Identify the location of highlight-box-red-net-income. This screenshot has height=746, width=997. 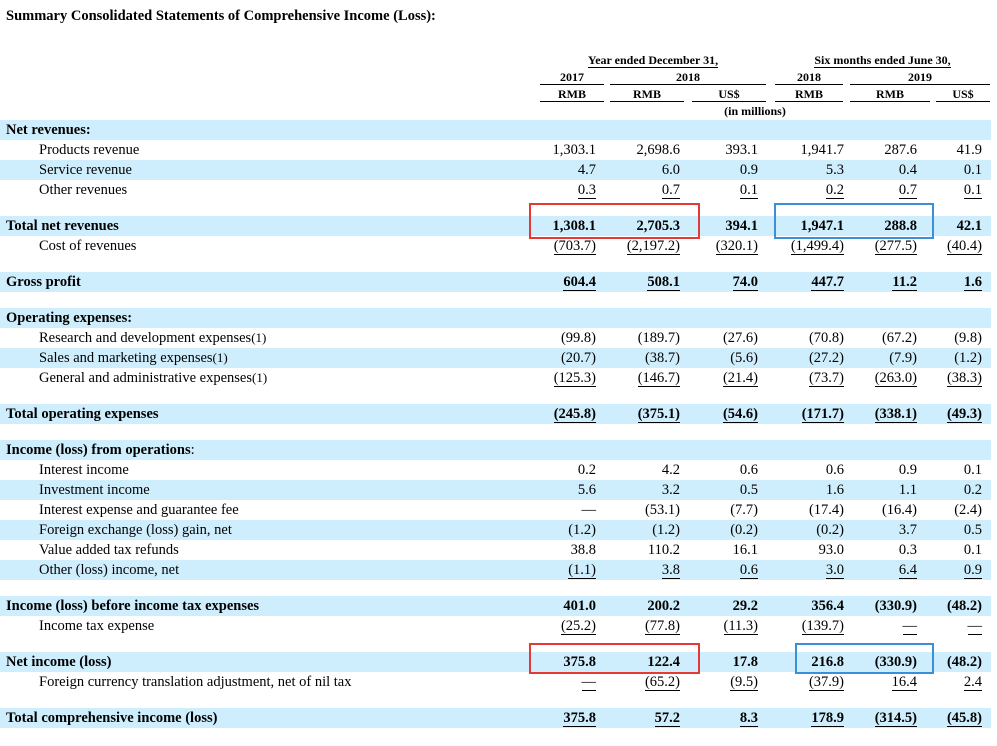
(614, 658).